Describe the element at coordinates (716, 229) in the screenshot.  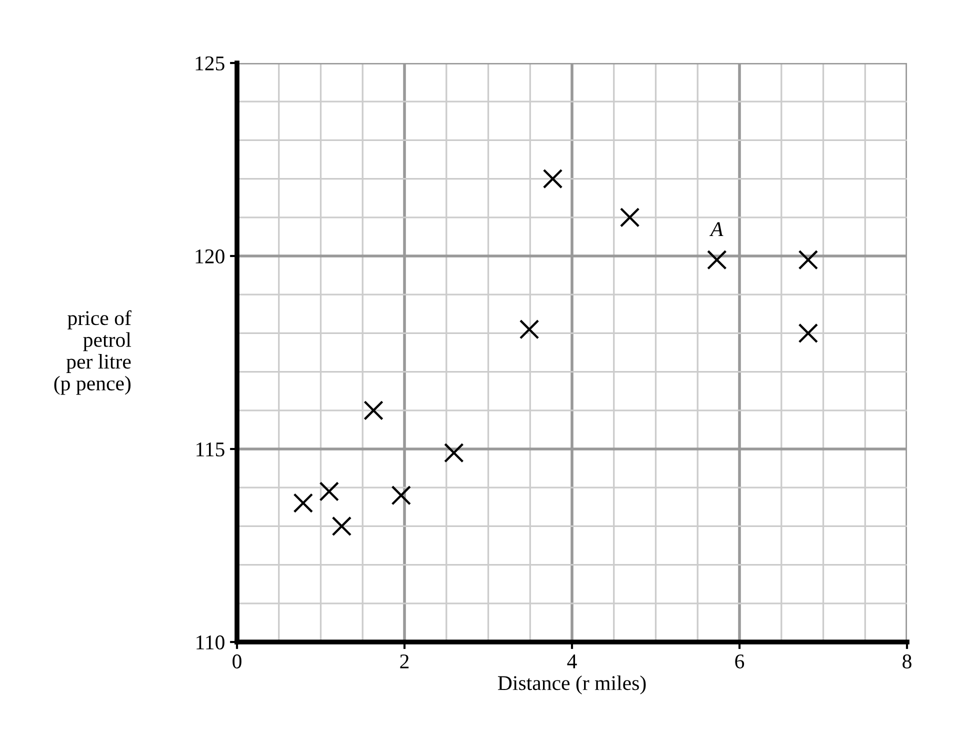
I see `annotation: A` at that location.